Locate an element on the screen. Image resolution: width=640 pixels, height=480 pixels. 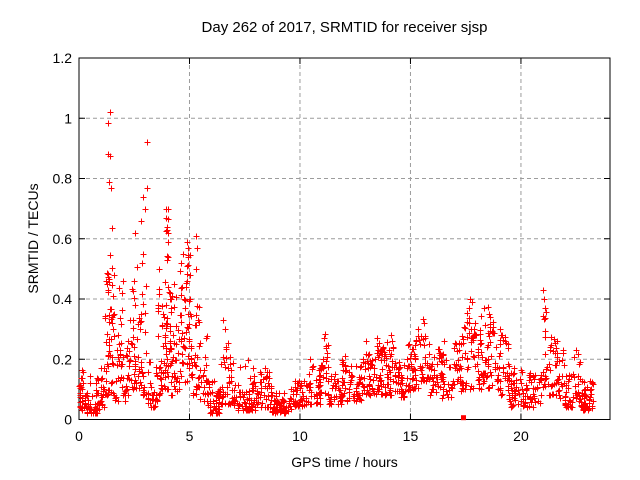
y-tick-label: 1 is located at coordinates (68, 118).